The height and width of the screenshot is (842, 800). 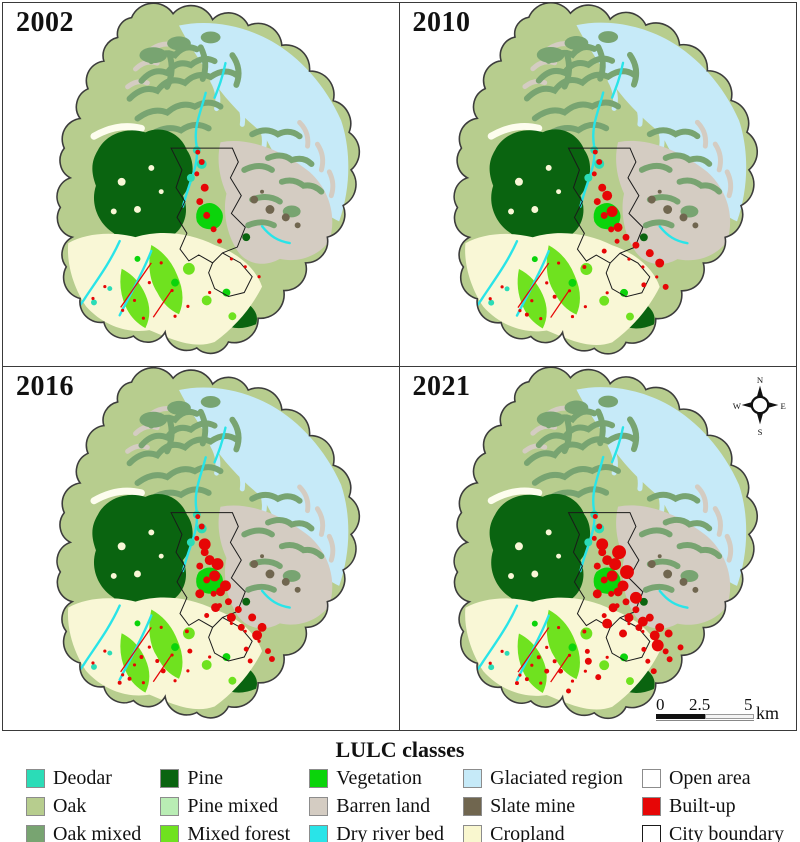 What do you see at coordinates (651, 833) in the screenshot?
I see `city-boundary-swatch-icon` at bounding box center [651, 833].